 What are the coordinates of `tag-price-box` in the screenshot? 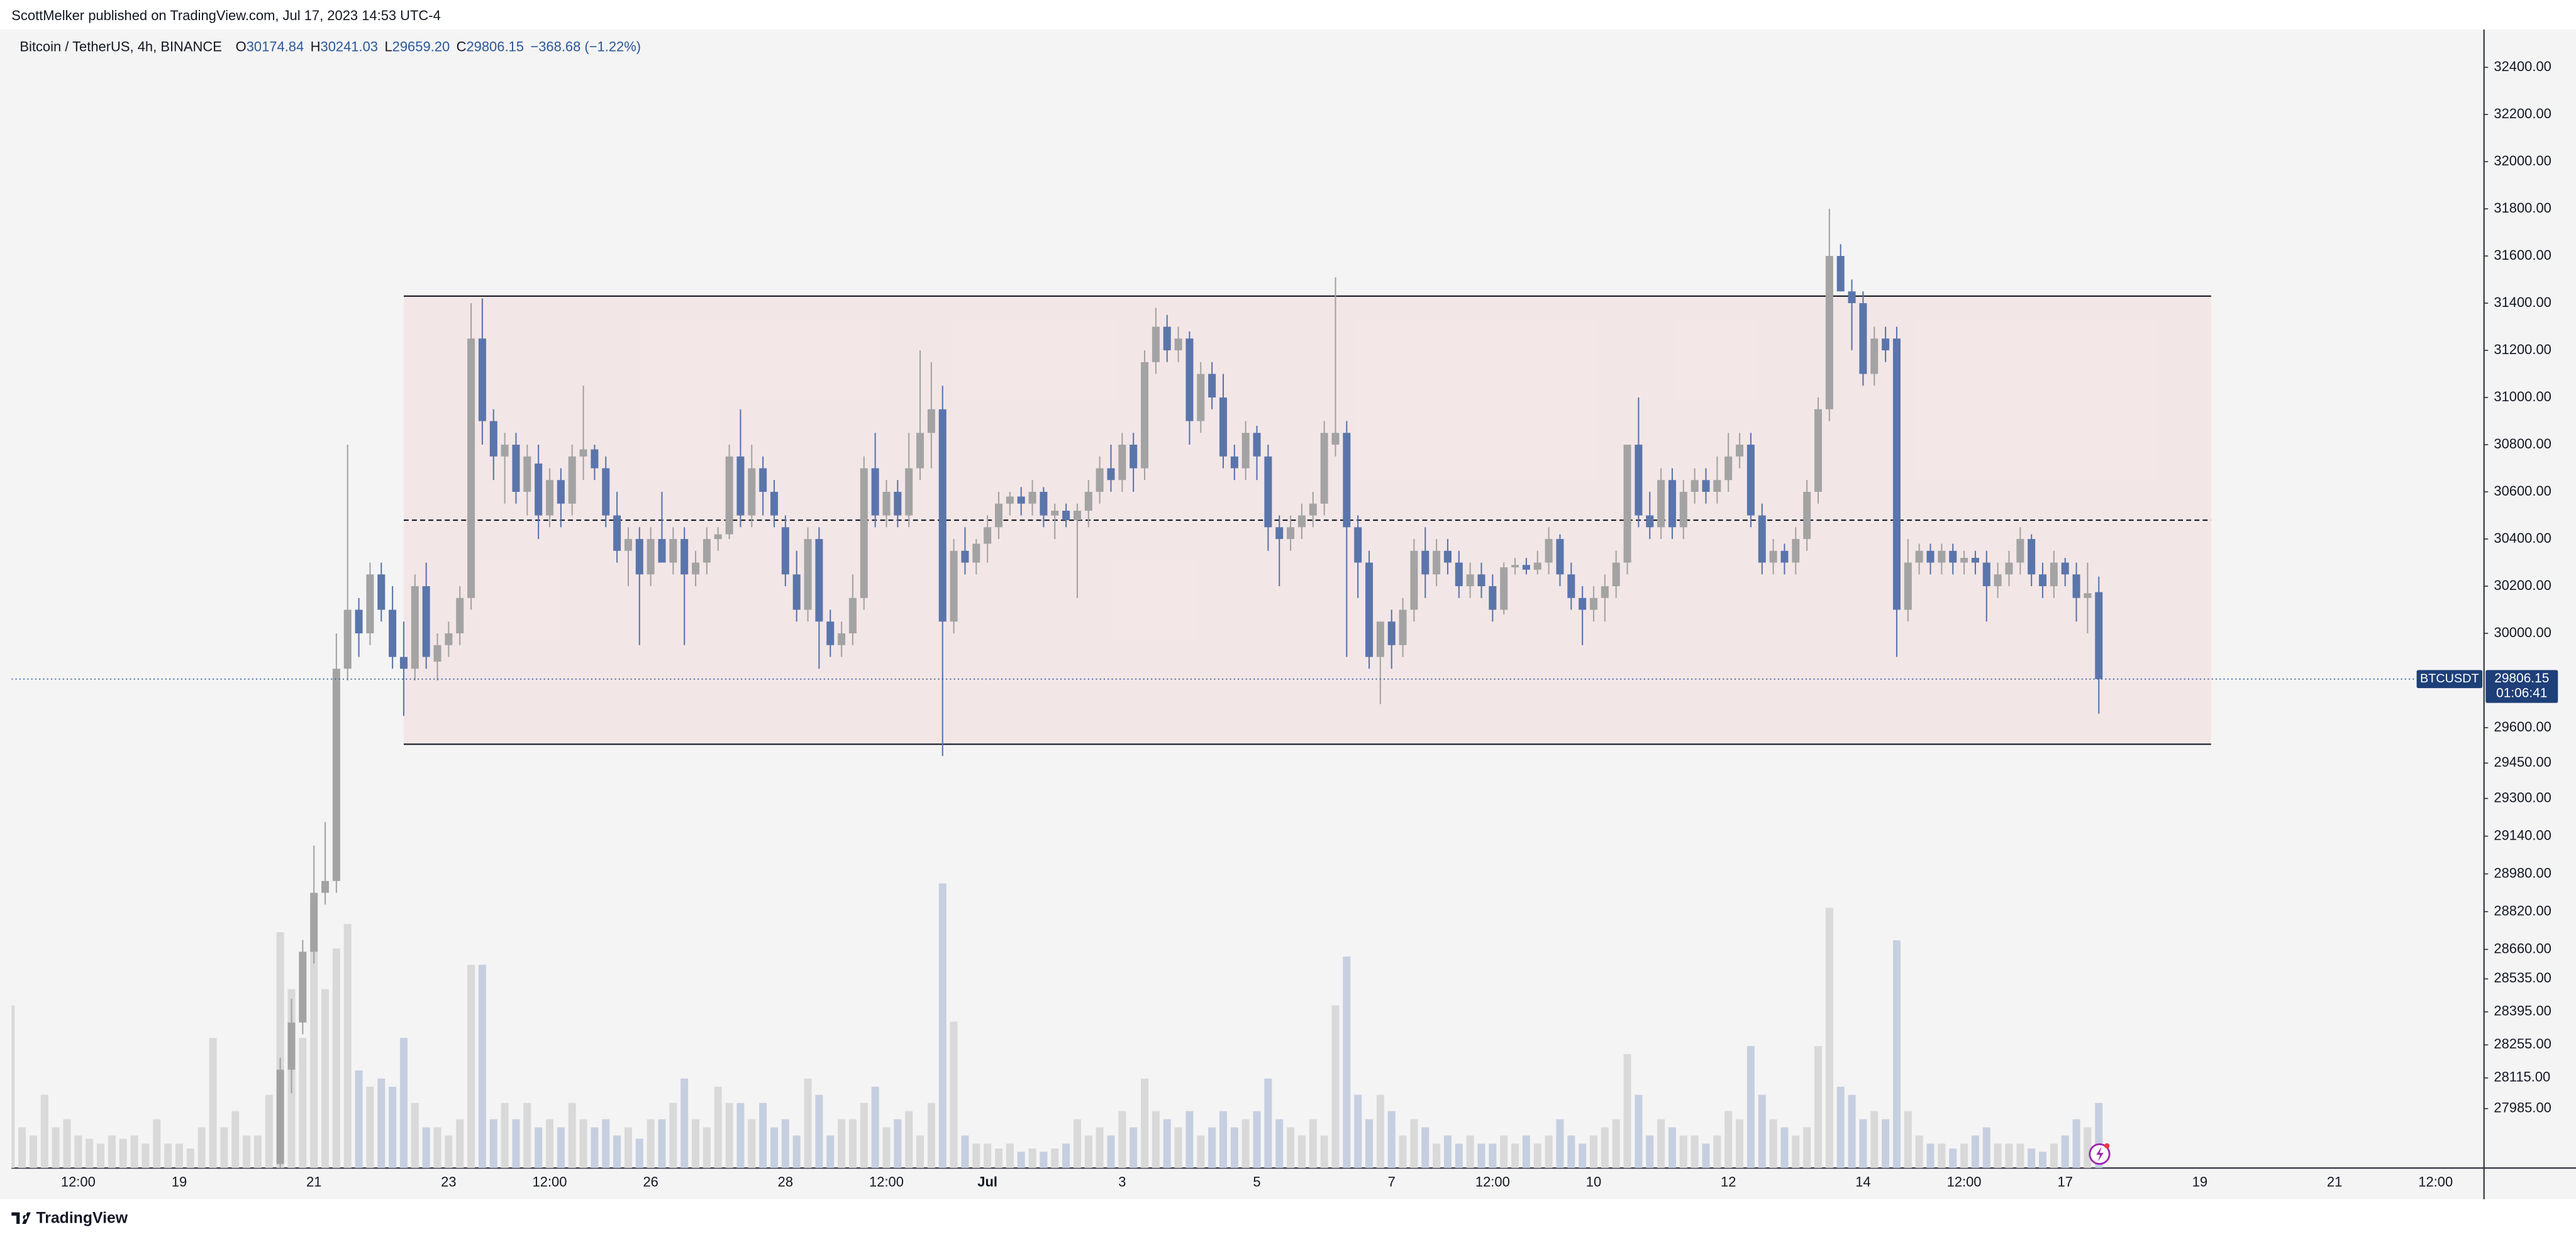 It's located at (2521, 686).